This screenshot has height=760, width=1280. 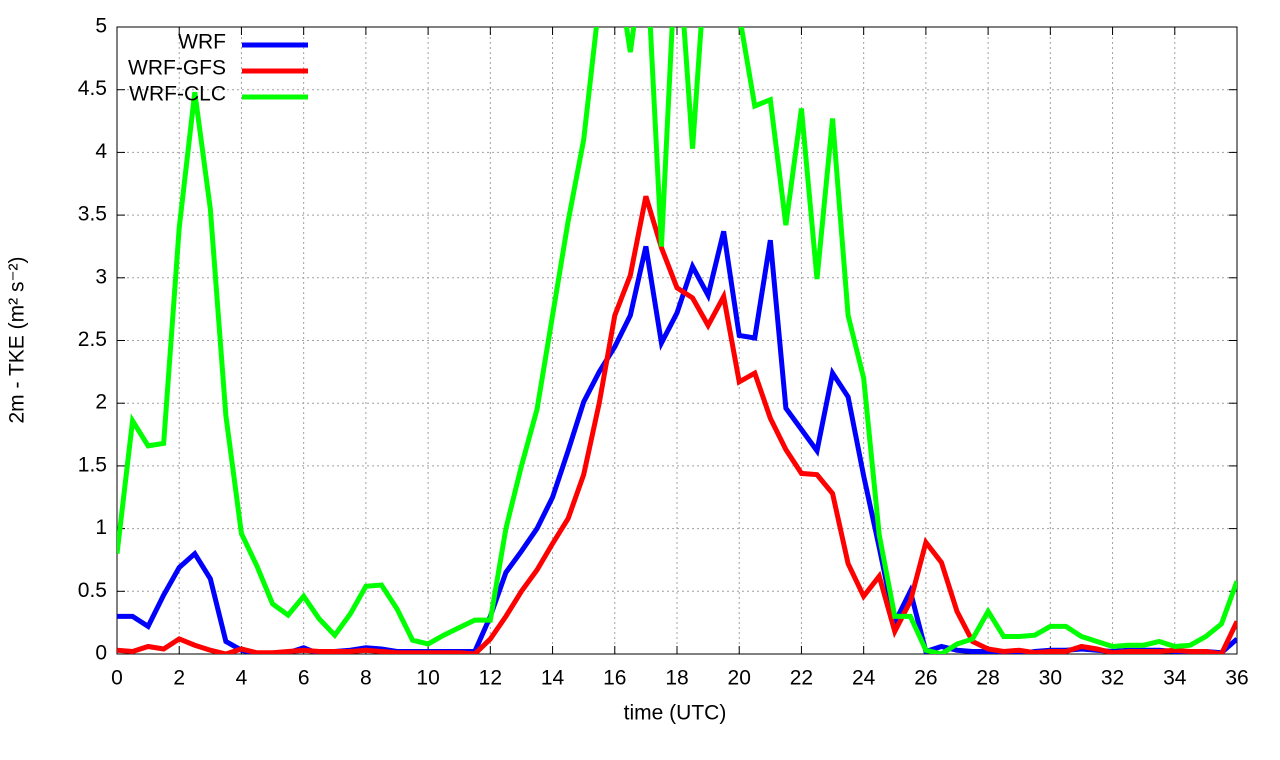 I want to click on x-tick-label: 18, so click(x=676, y=678).